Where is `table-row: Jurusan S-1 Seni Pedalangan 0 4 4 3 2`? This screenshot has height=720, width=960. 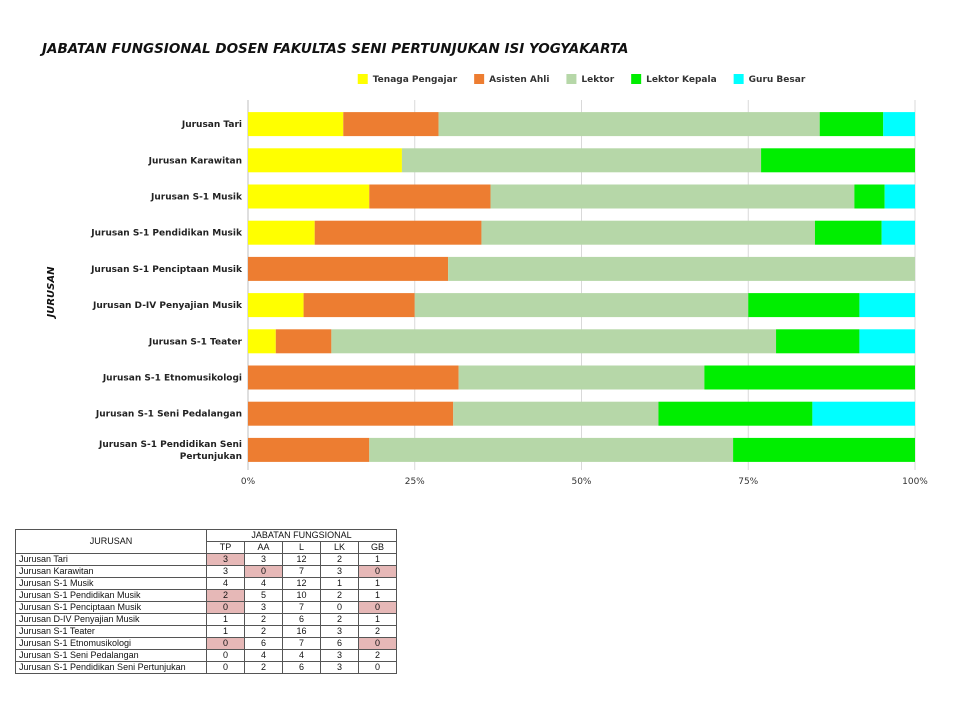 table-row: Jurusan S-1 Seni Pedalangan 0 4 4 3 2 is located at coordinates (206, 655).